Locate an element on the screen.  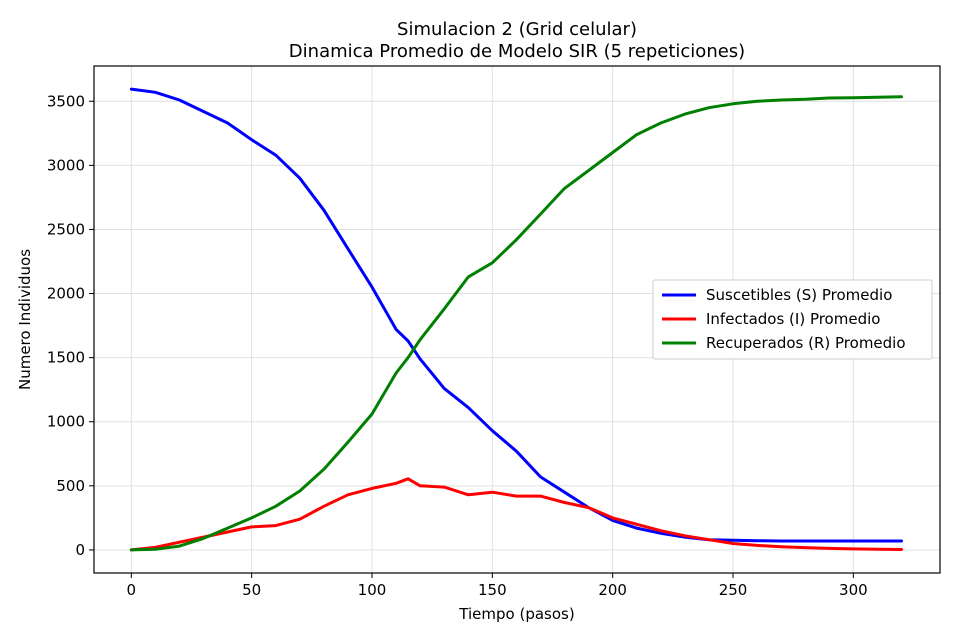
legend-entry-recuperados: Recuperados (R) Promedio is located at coordinates (784, 343).